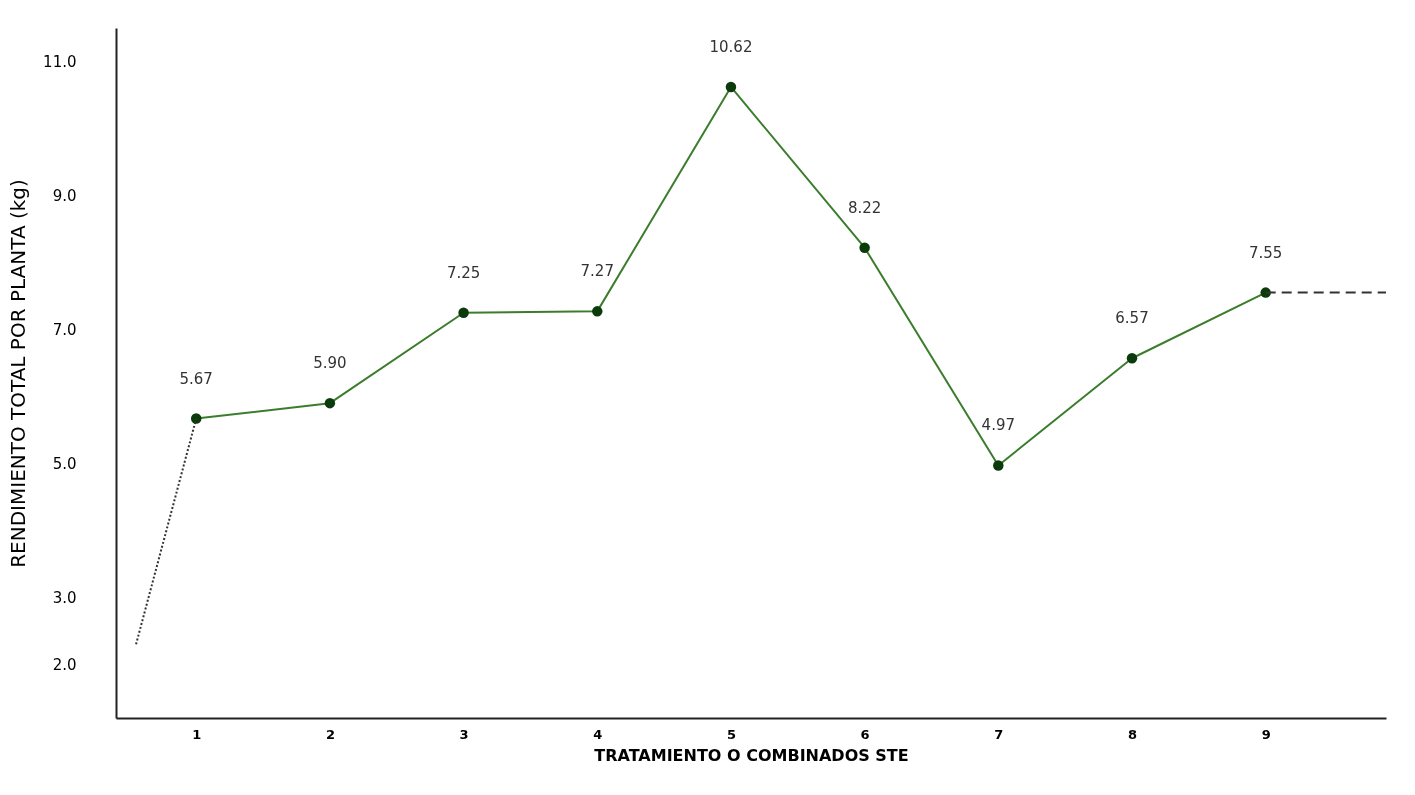 Image resolution: width=1415 pixels, height=795 pixels. What do you see at coordinates (1132, 734) in the screenshot?
I see `x-tick-label: 8` at bounding box center [1132, 734].